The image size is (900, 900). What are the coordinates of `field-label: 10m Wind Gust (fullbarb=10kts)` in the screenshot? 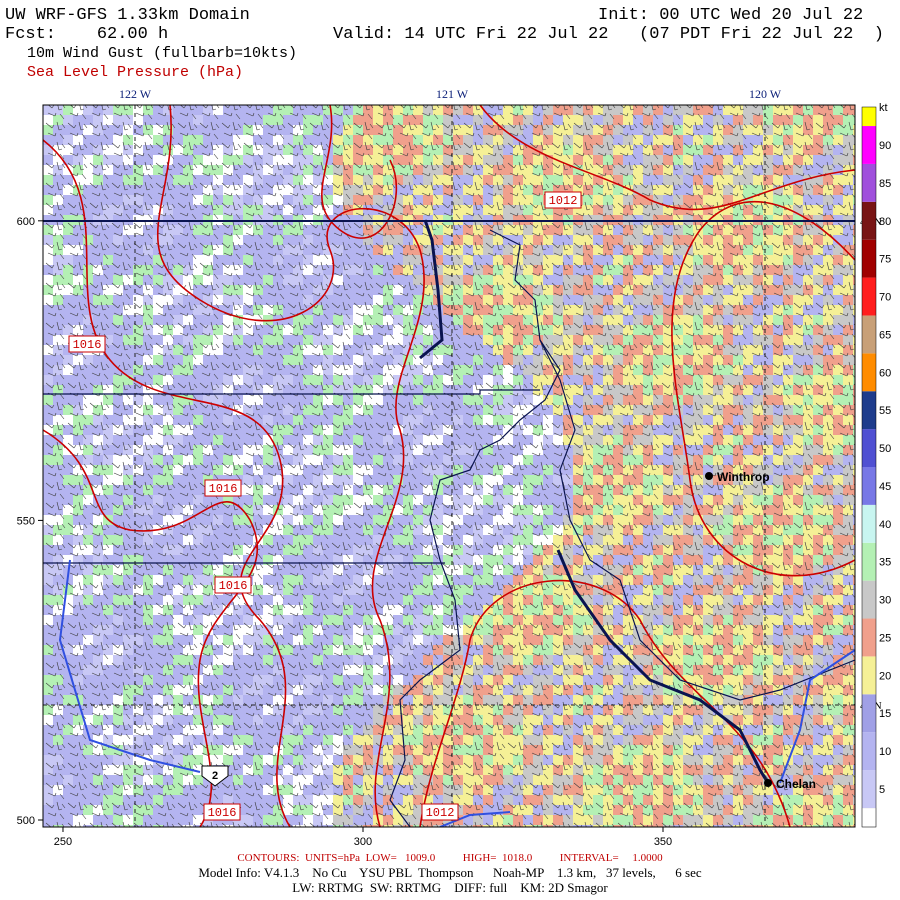 It's located at (162, 53).